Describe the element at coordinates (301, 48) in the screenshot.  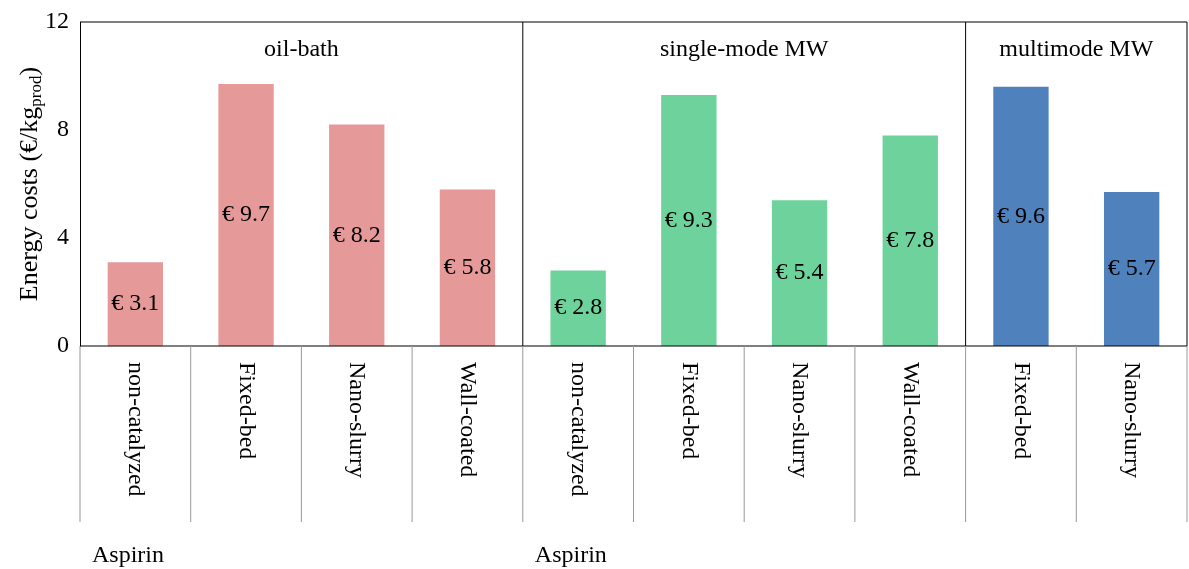
I see `annotation: oil-bath` at that location.